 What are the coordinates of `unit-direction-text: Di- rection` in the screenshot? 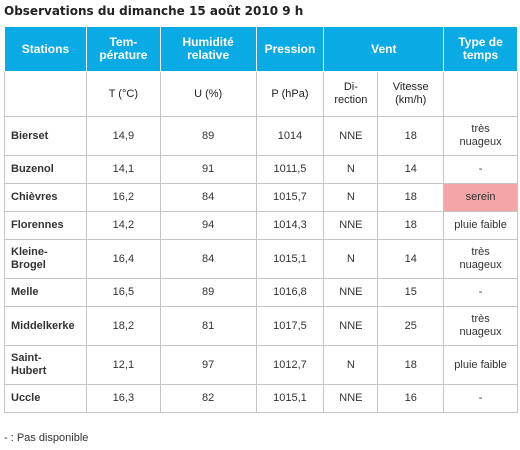 It's located at (351, 93).